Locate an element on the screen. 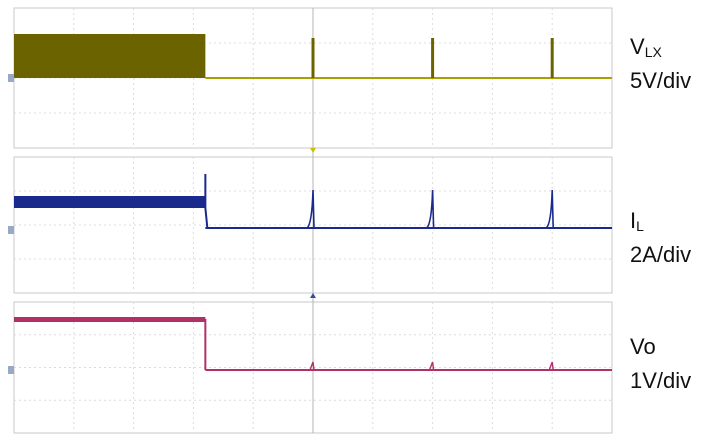 The height and width of the screenshot is (440, 726). trace-scale-il: 2A/div is located at coordinates (661, 254).